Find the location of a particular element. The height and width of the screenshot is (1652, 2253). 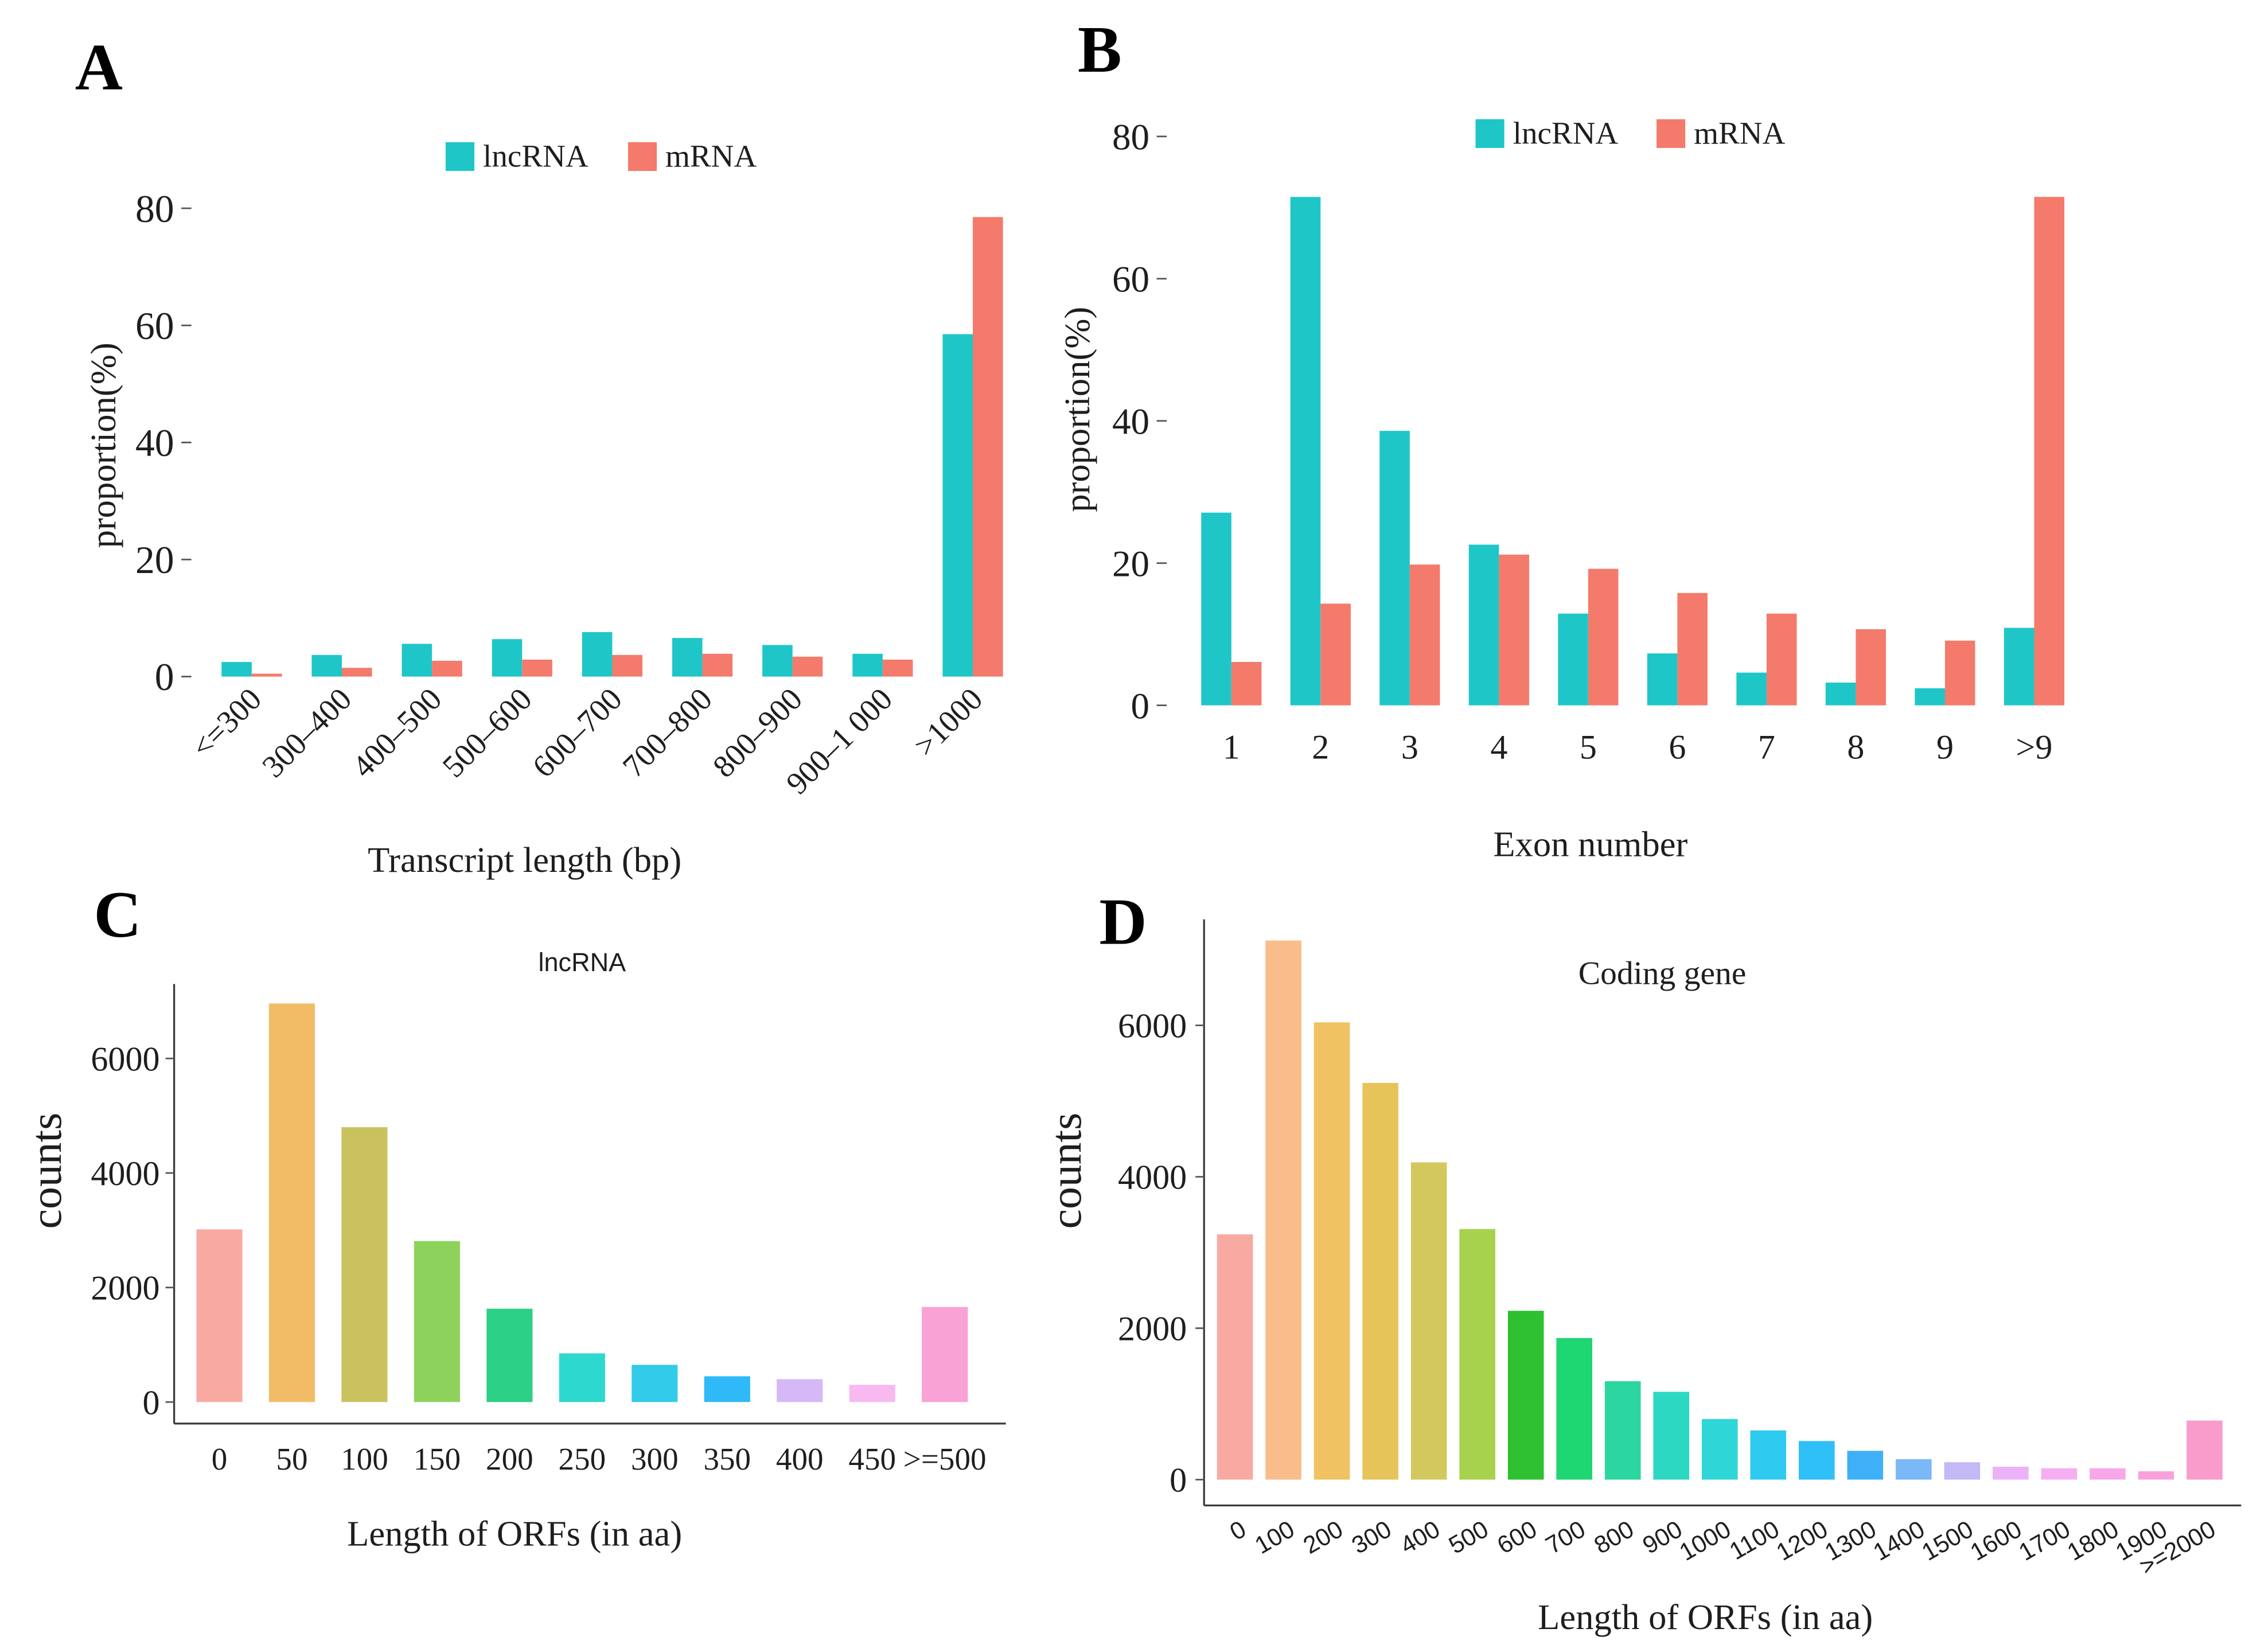

x-tick-label: 100 is located at coordinates (364, 1458).